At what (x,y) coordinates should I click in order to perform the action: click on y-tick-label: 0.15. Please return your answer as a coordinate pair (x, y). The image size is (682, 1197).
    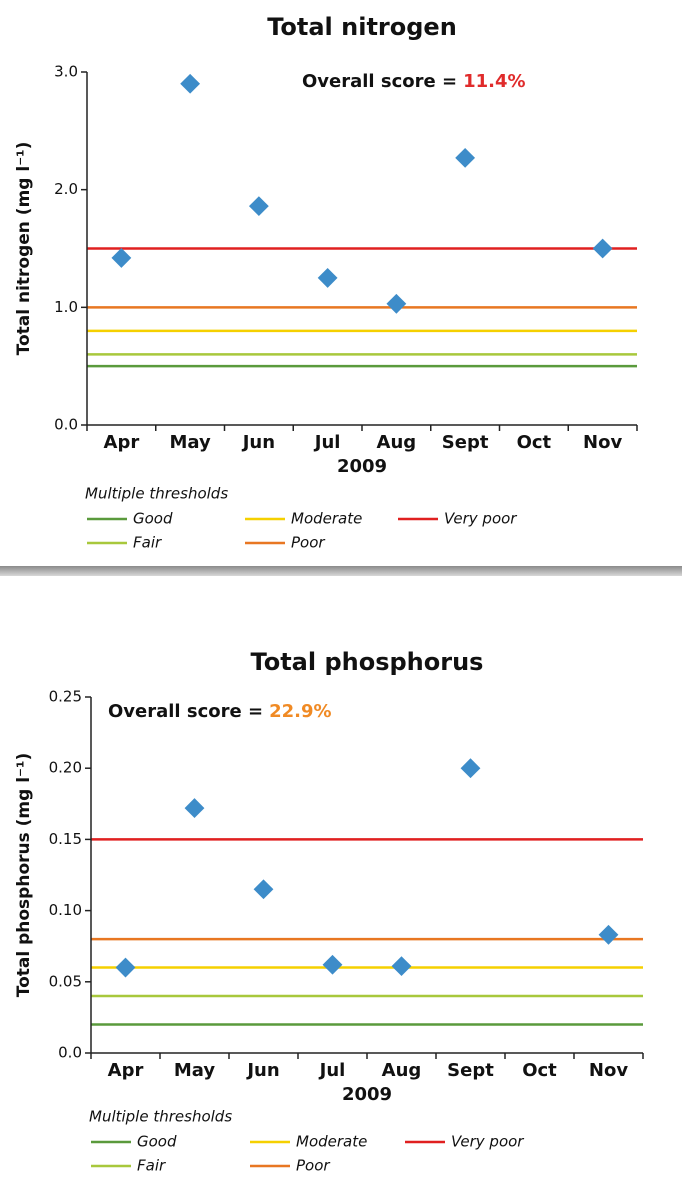
    Looking at the image, I should click on (65, 839).